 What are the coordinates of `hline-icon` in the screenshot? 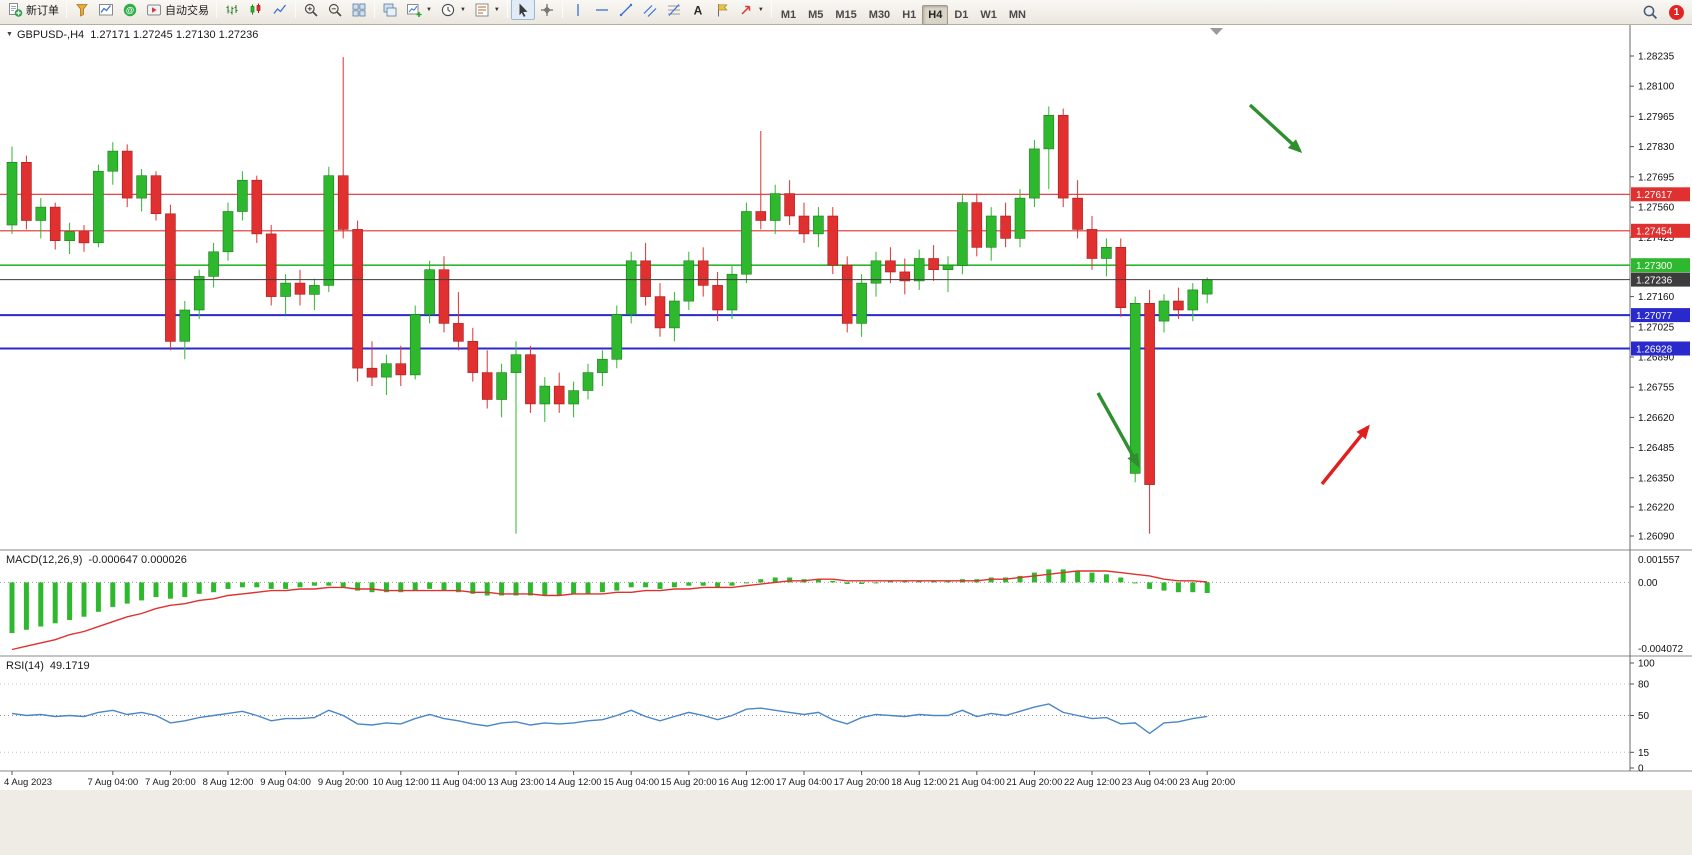 It's located at (602, 10).